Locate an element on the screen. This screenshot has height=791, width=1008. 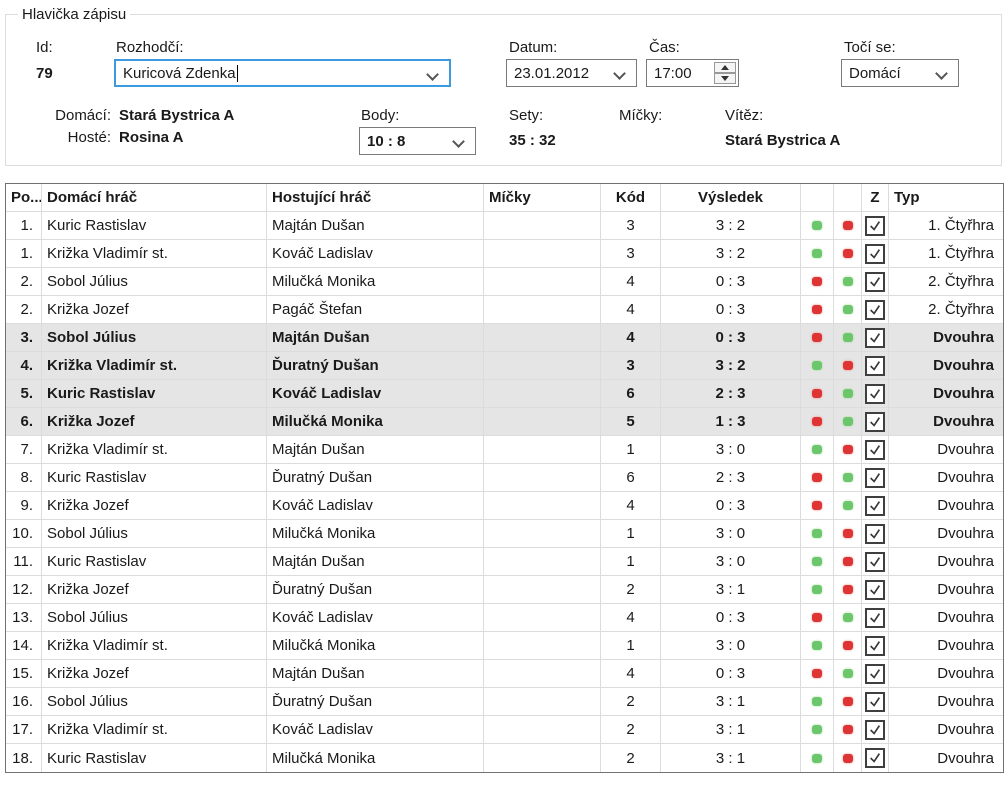
row-number: 8. is located at coordinates (24, 477).